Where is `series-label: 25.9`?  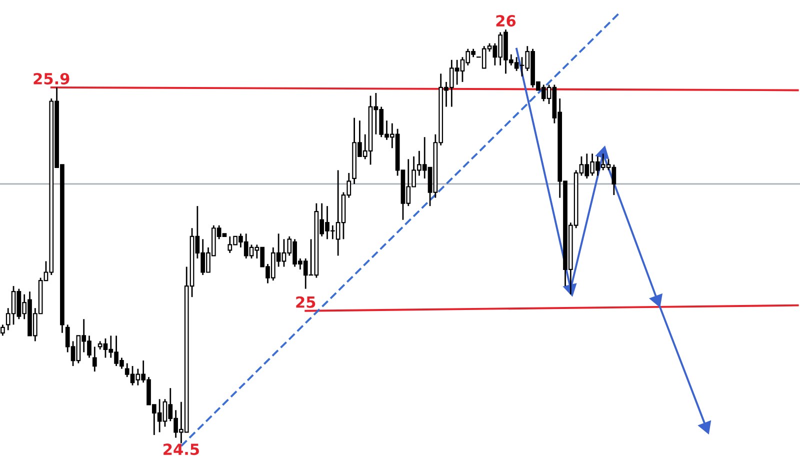 series-label: 25.9 is located at coordinates (52, 78).